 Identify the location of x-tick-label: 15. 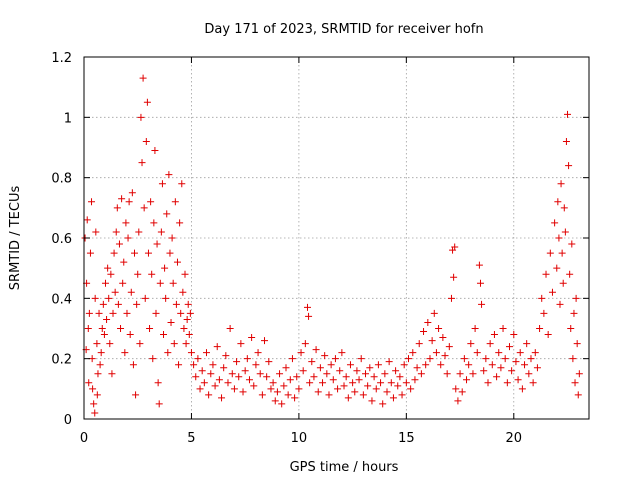
(406, 438).